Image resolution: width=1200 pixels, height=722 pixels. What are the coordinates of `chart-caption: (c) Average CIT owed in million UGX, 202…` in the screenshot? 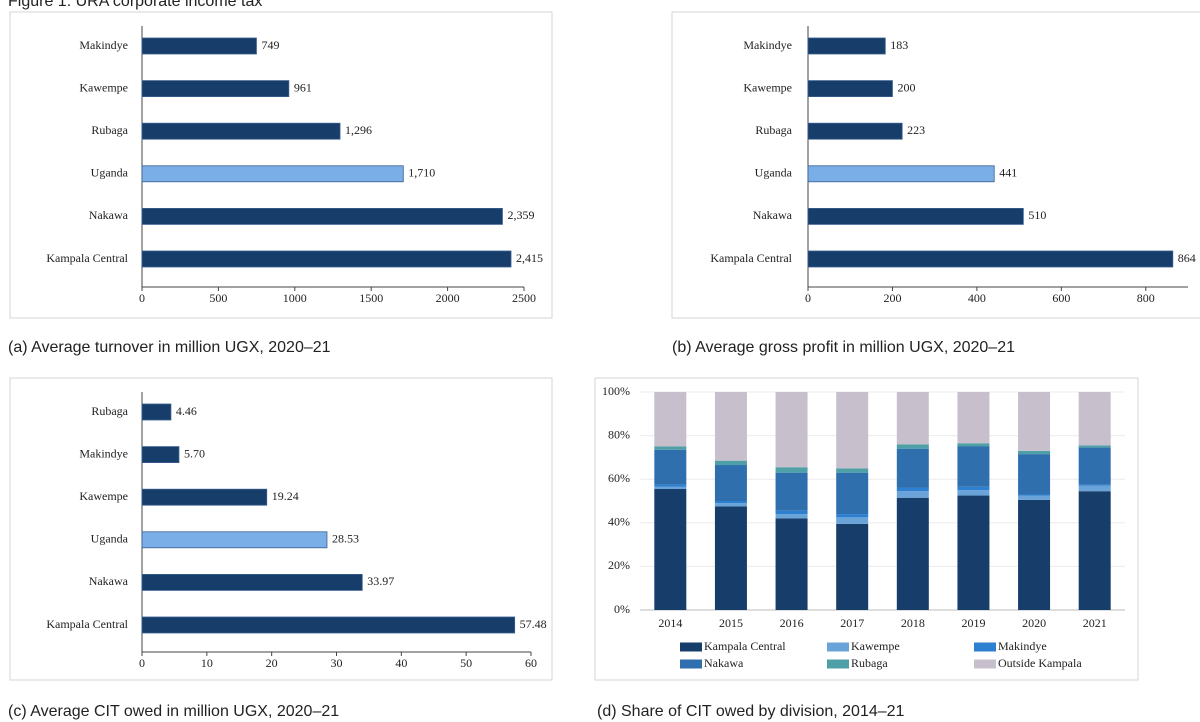 It's located at (173, 711).